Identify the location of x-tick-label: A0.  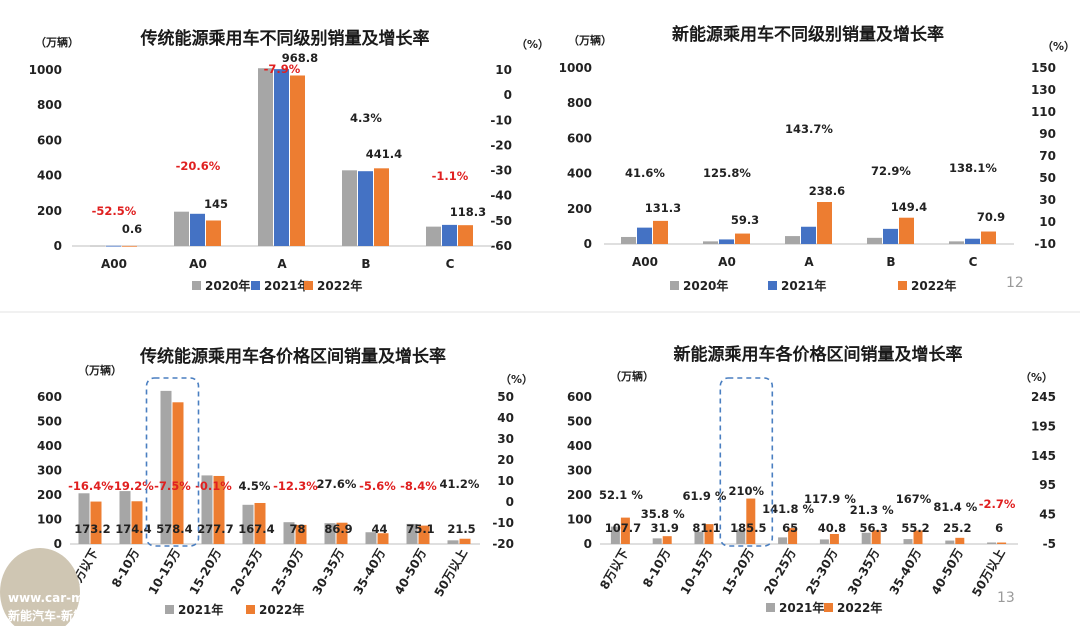
(198, 264).